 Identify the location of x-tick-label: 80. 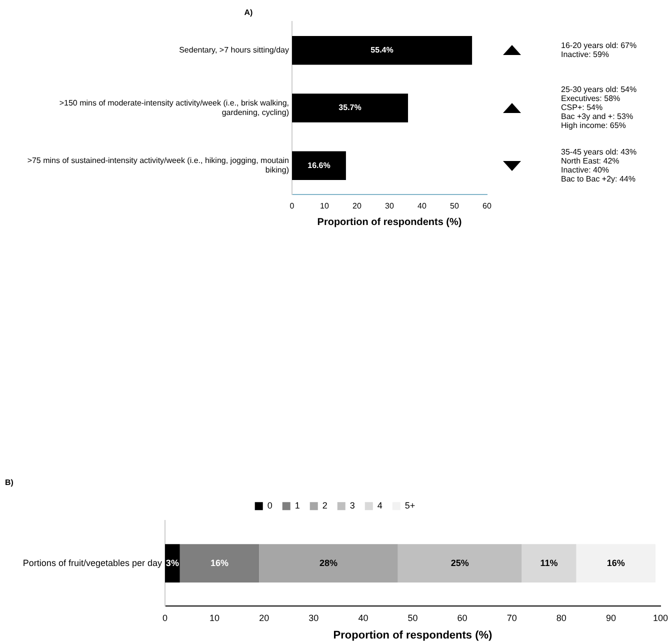
(561, 617).